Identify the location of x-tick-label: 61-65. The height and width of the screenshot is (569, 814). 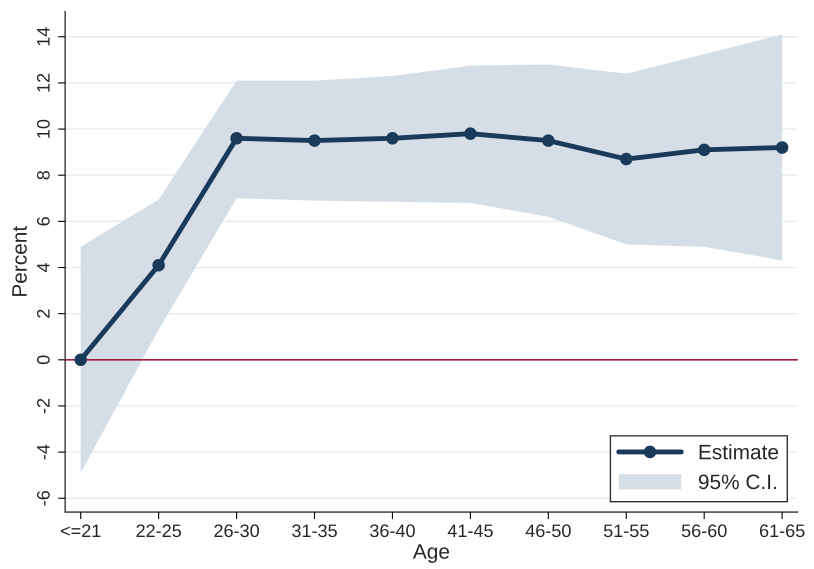
(782, 531).